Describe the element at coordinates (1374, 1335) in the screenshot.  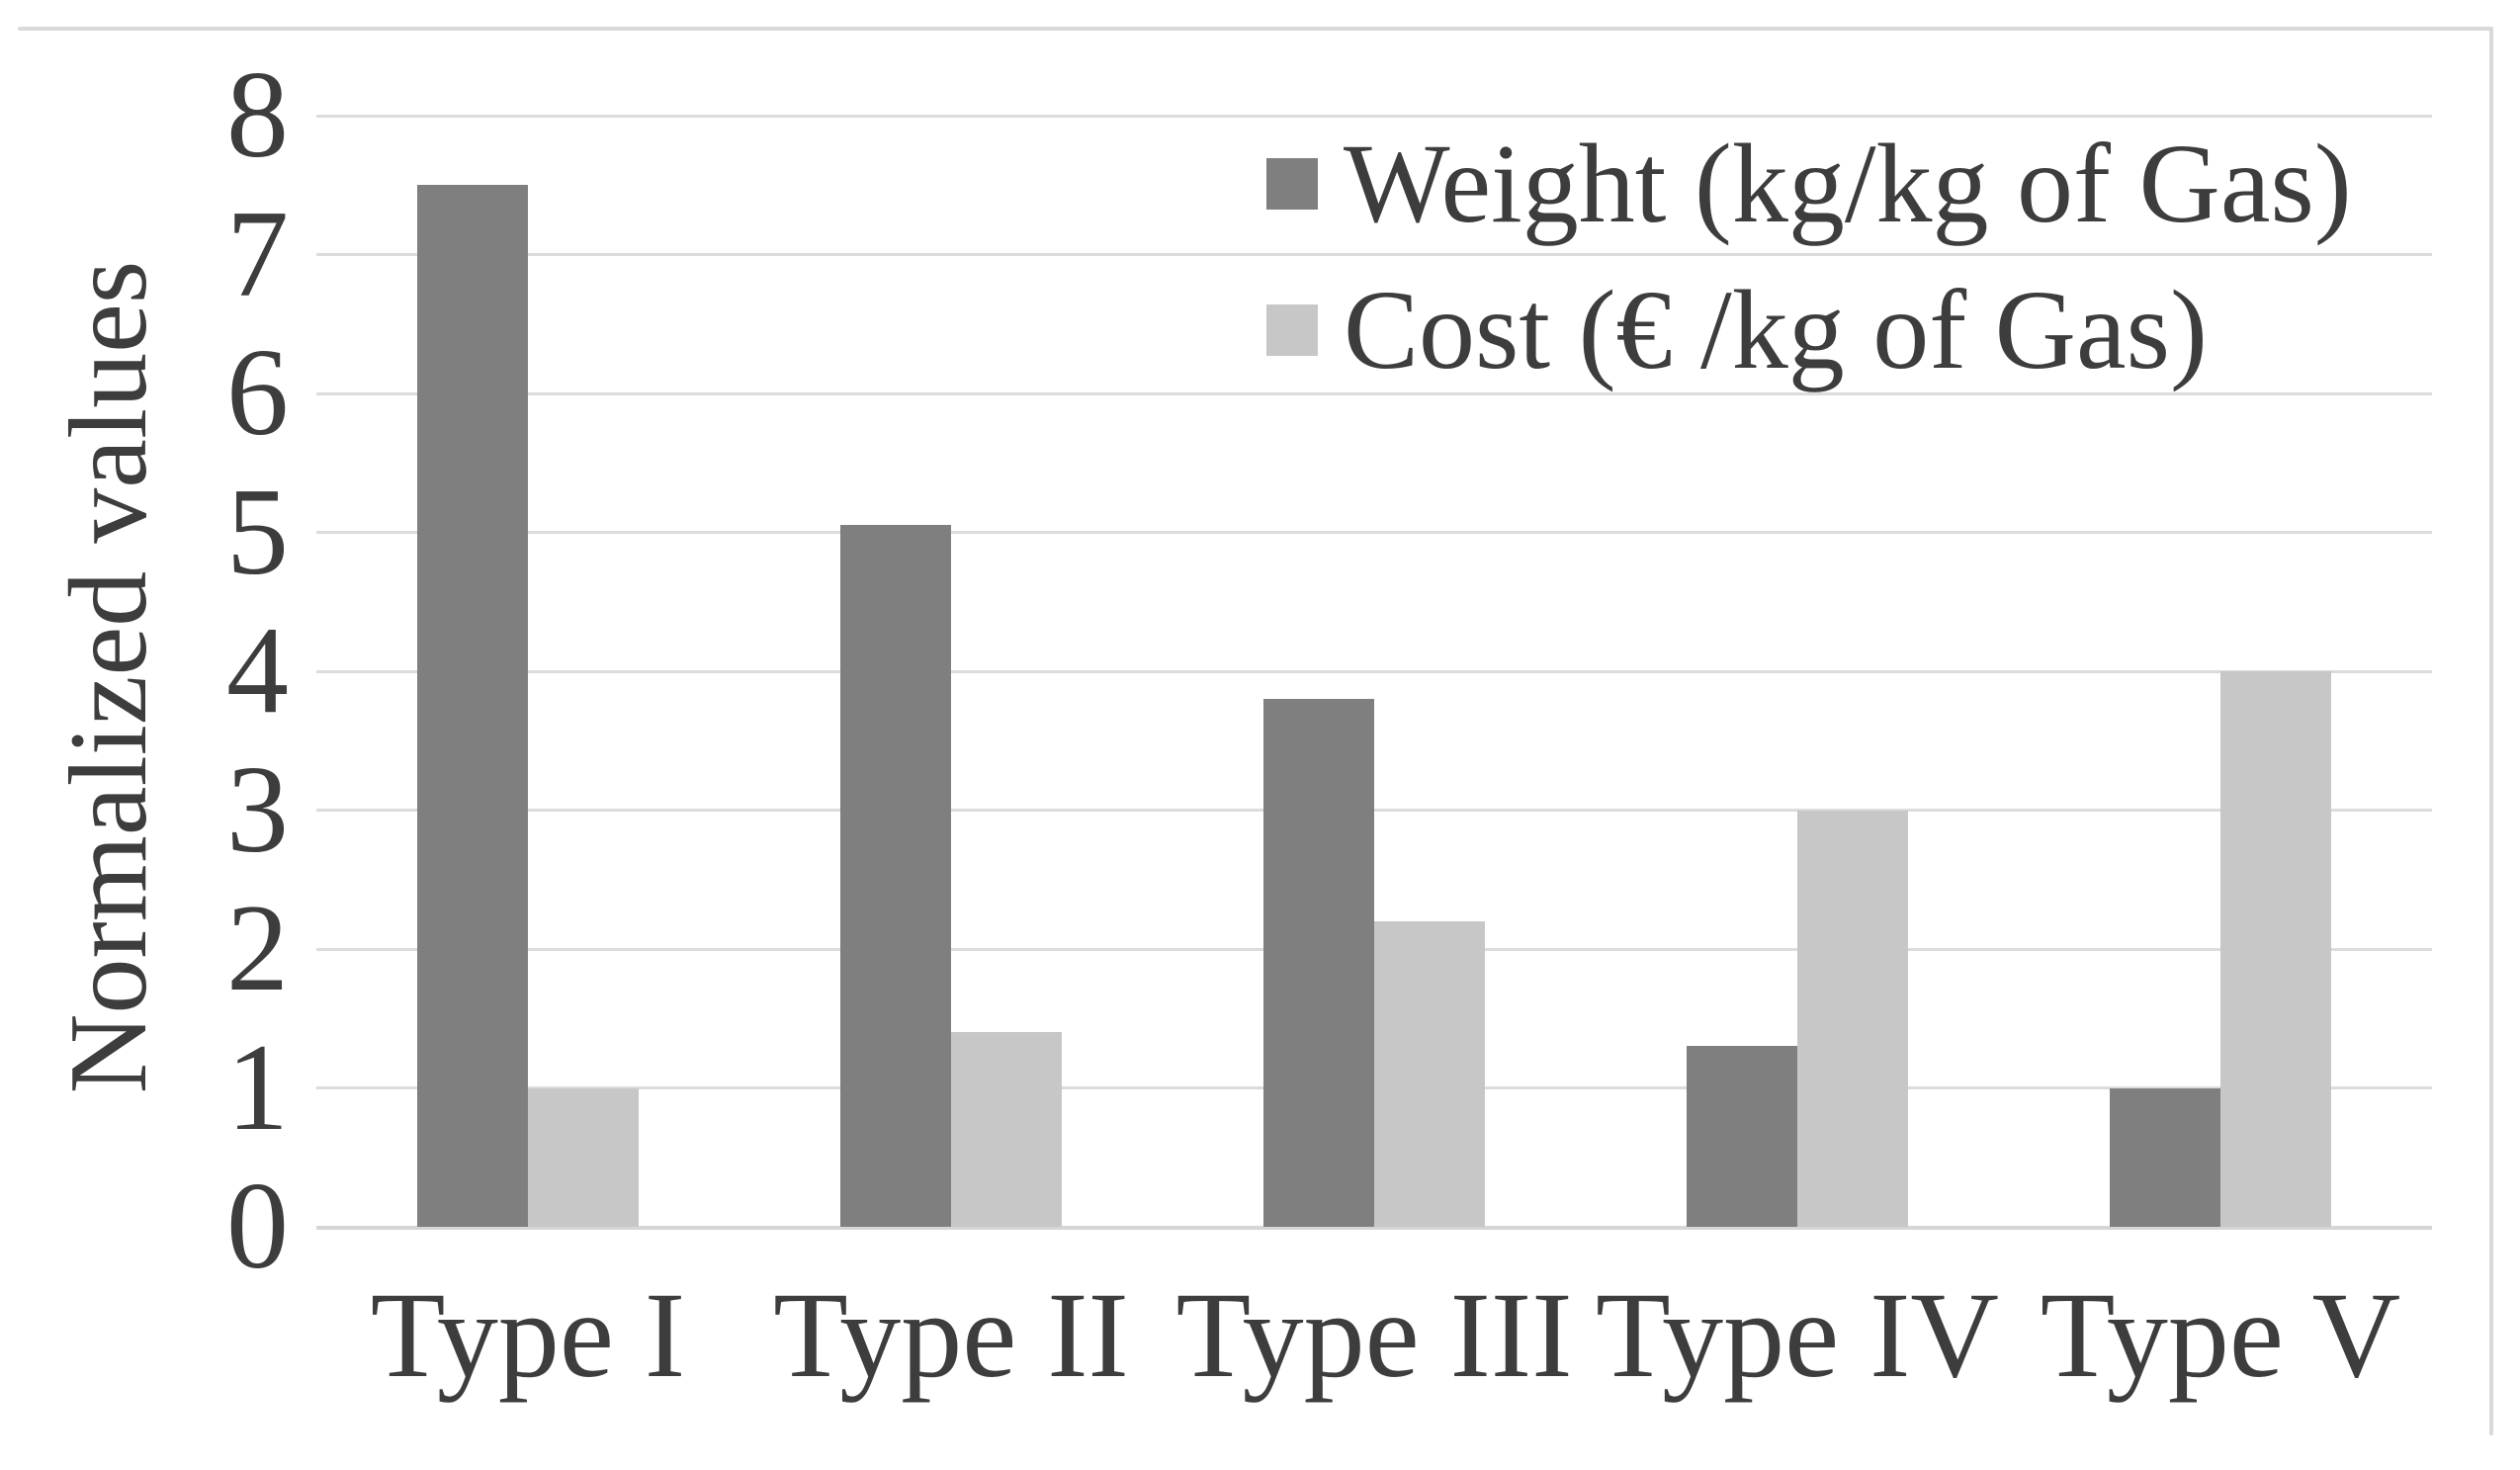
I see `x-axis-label-type-iii: Type III` at that location.